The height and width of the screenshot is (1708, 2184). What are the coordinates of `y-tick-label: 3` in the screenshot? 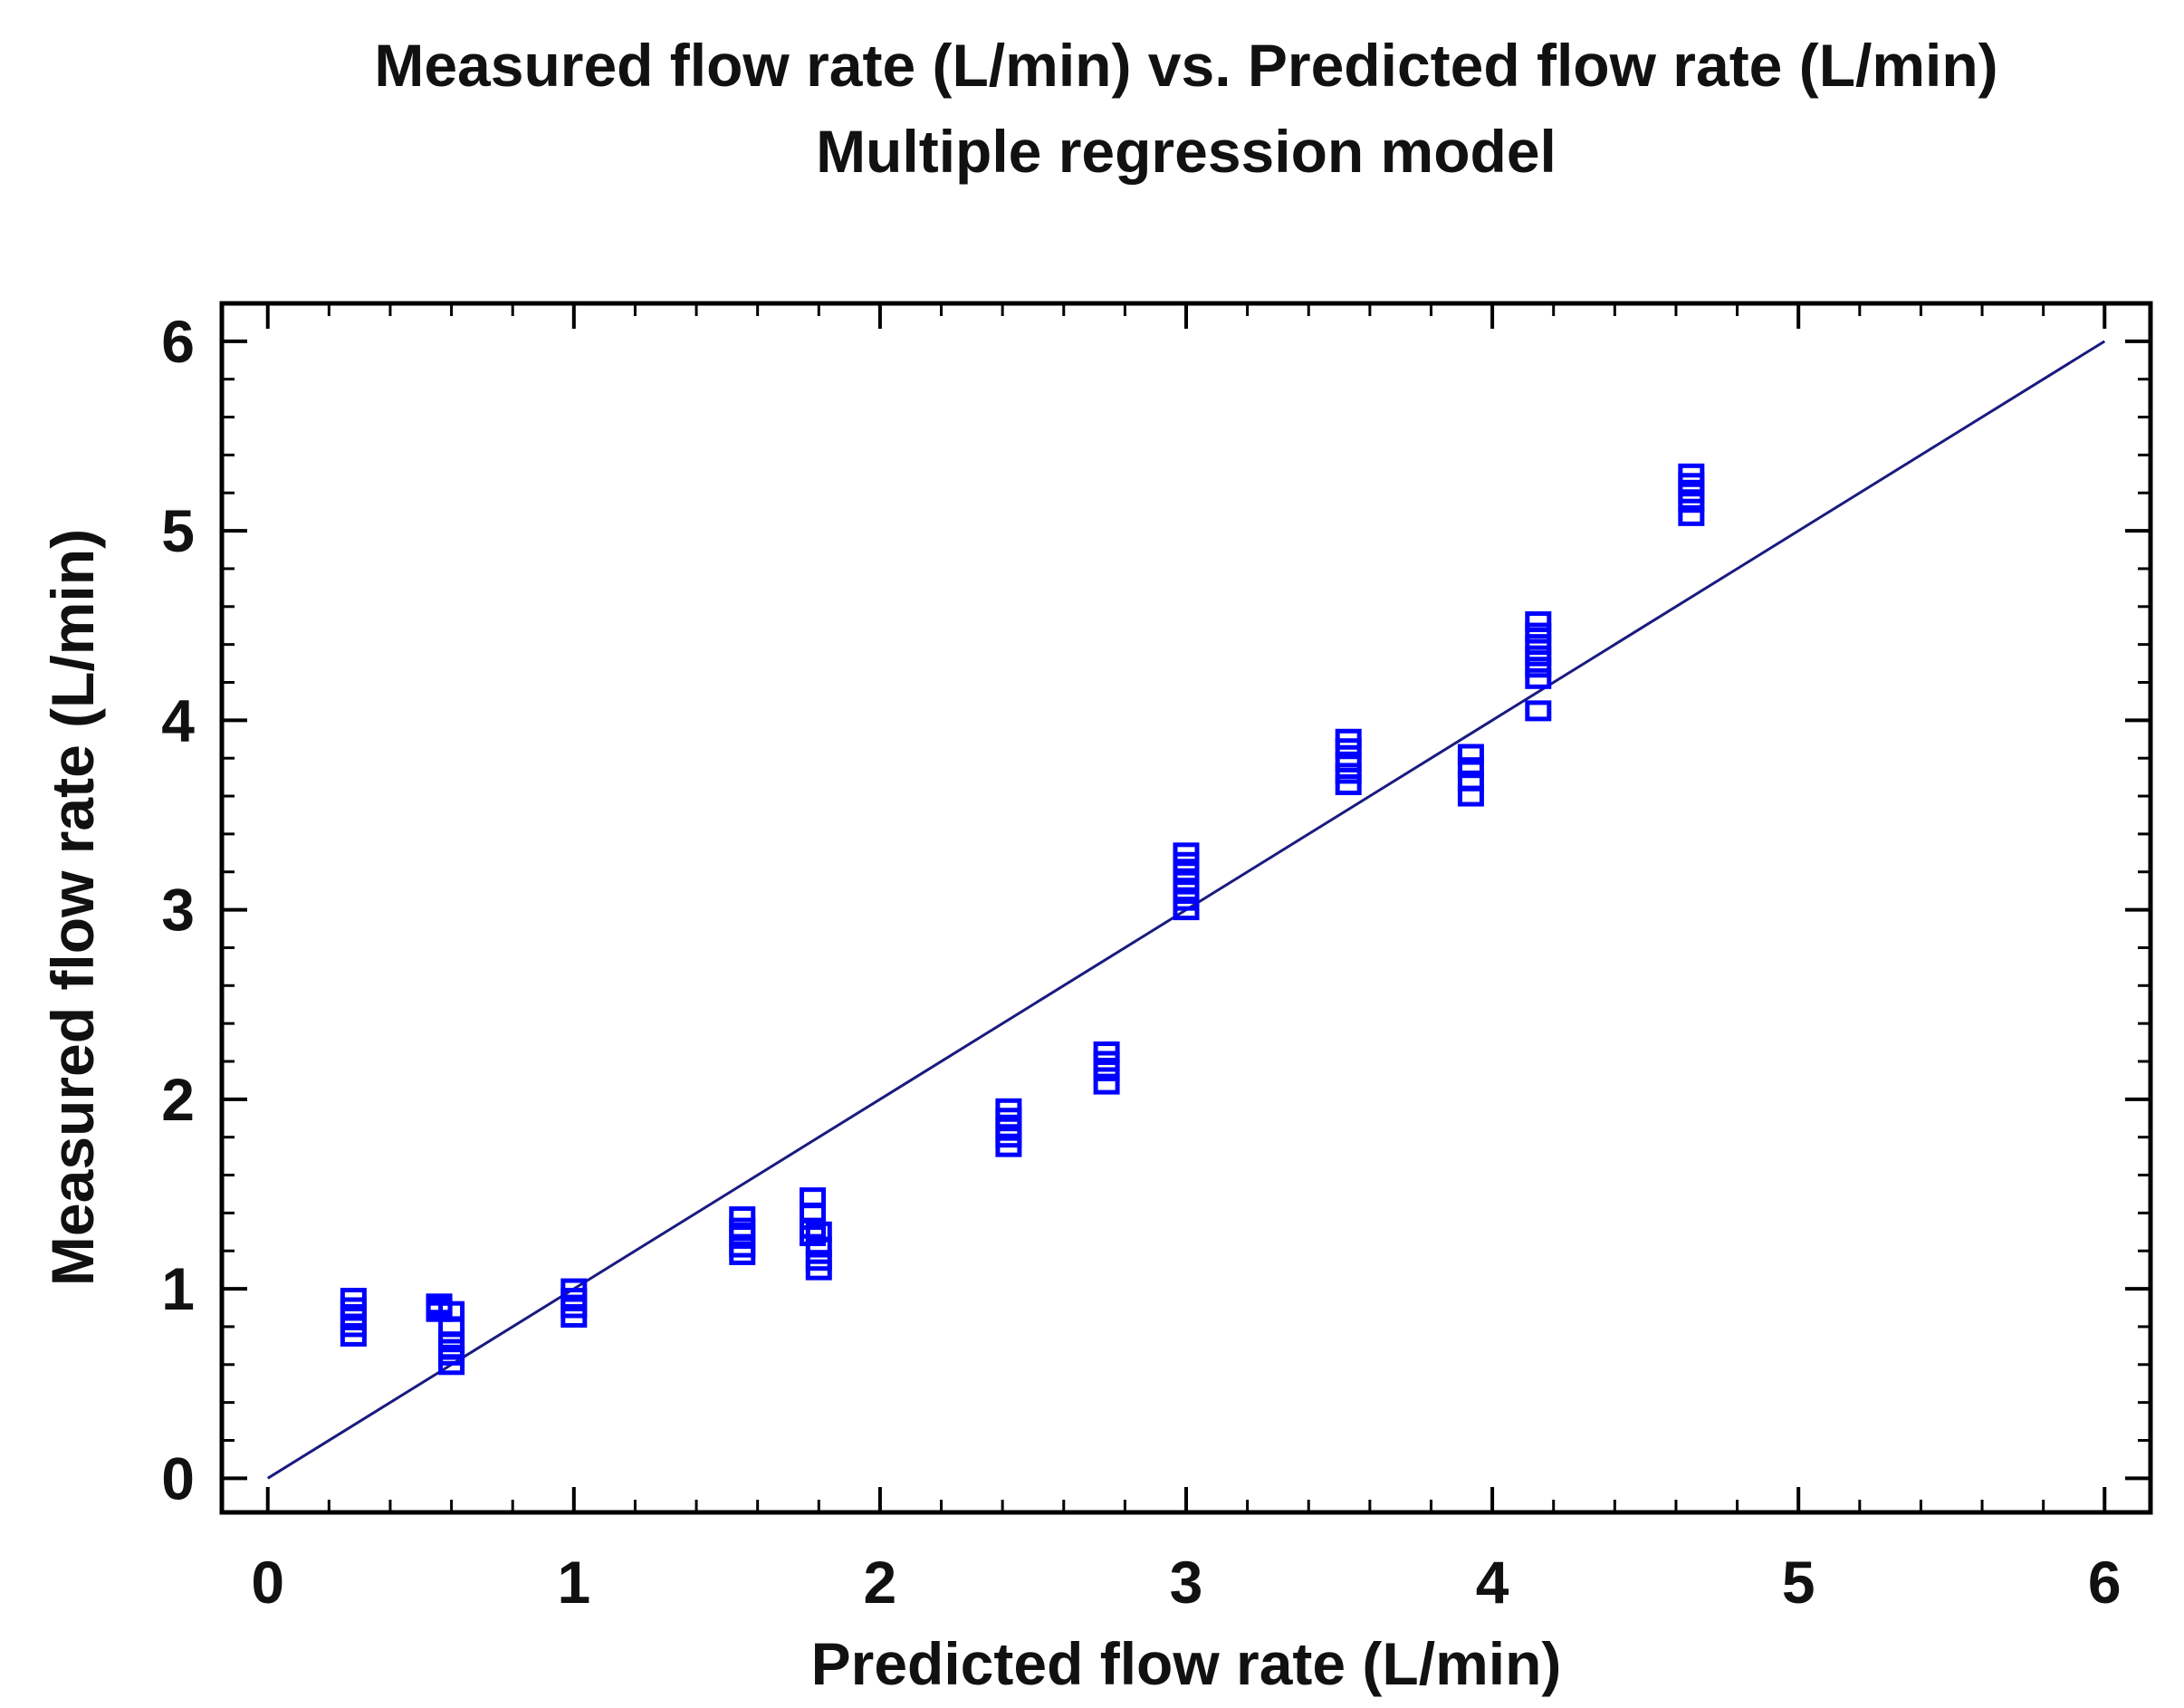 It's located at (178, 910).